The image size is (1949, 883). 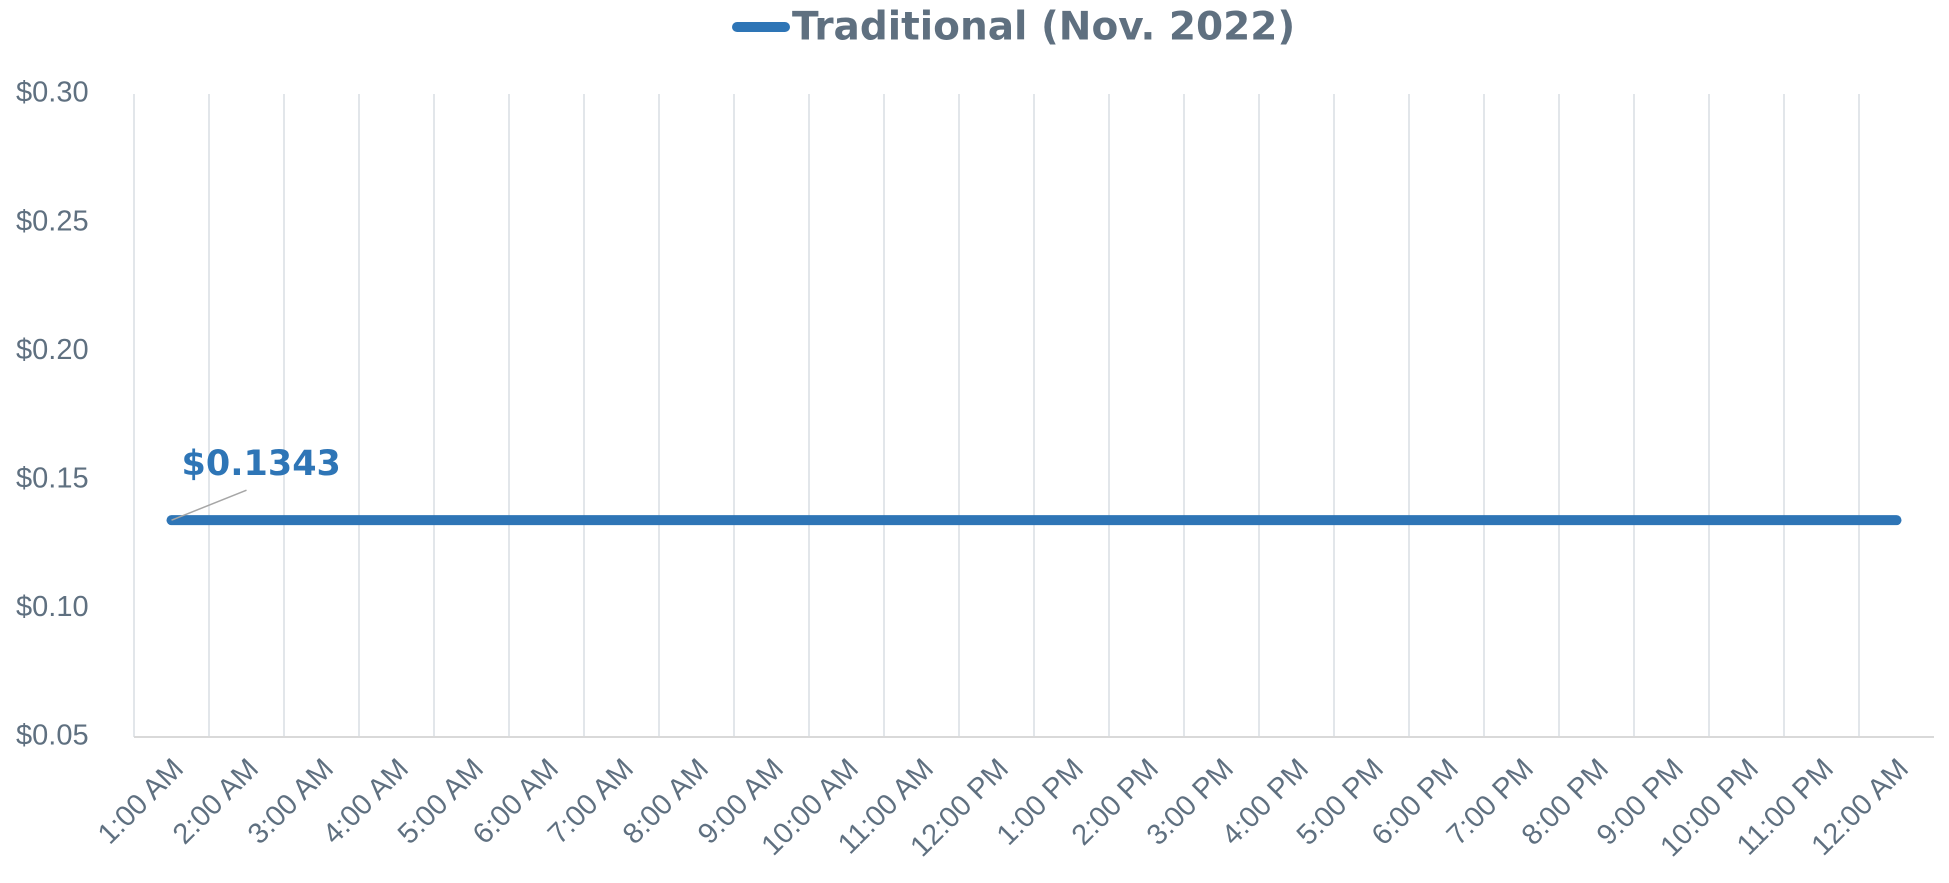 What do you see at coordinates (261, 464) in the screenshot?
I see `data-label: $0.1343` at bounding box center [261, 464].